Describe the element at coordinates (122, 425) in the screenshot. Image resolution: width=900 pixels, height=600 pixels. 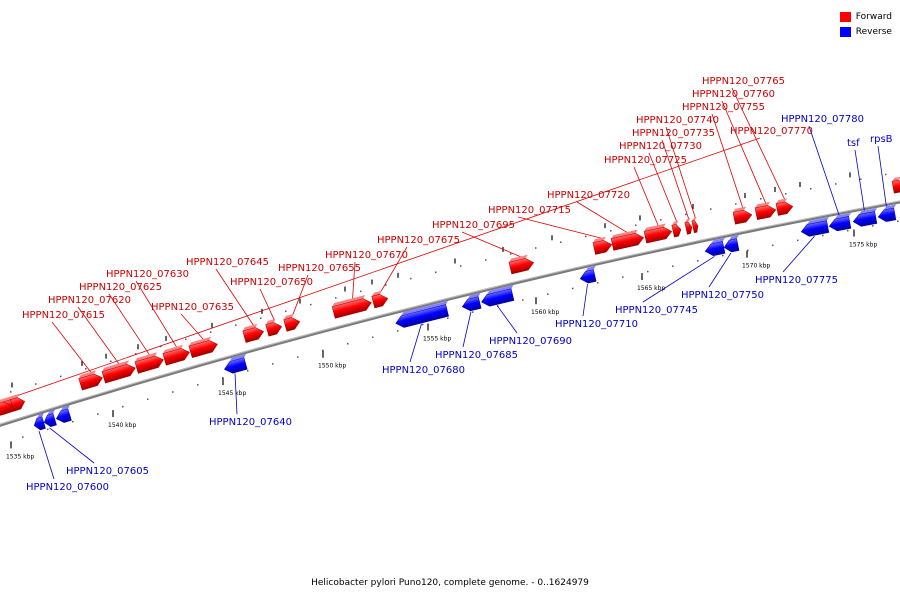
I see `scale-label: 1540 kbp` at that location.